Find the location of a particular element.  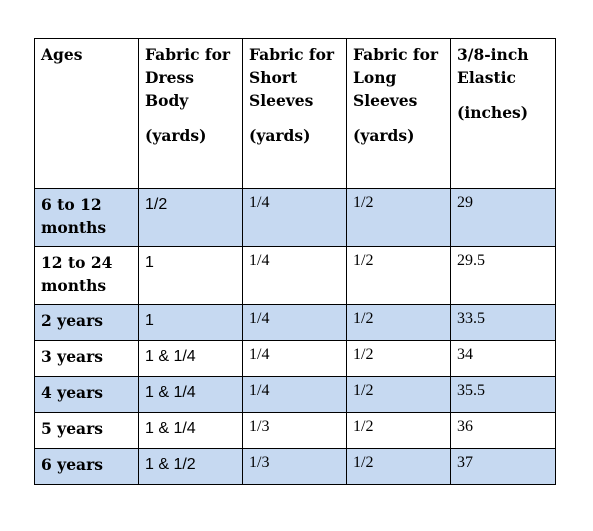

header-short-sleeves: Fabric for Short Sleeves (yards) is located at coordinates (294, 113).